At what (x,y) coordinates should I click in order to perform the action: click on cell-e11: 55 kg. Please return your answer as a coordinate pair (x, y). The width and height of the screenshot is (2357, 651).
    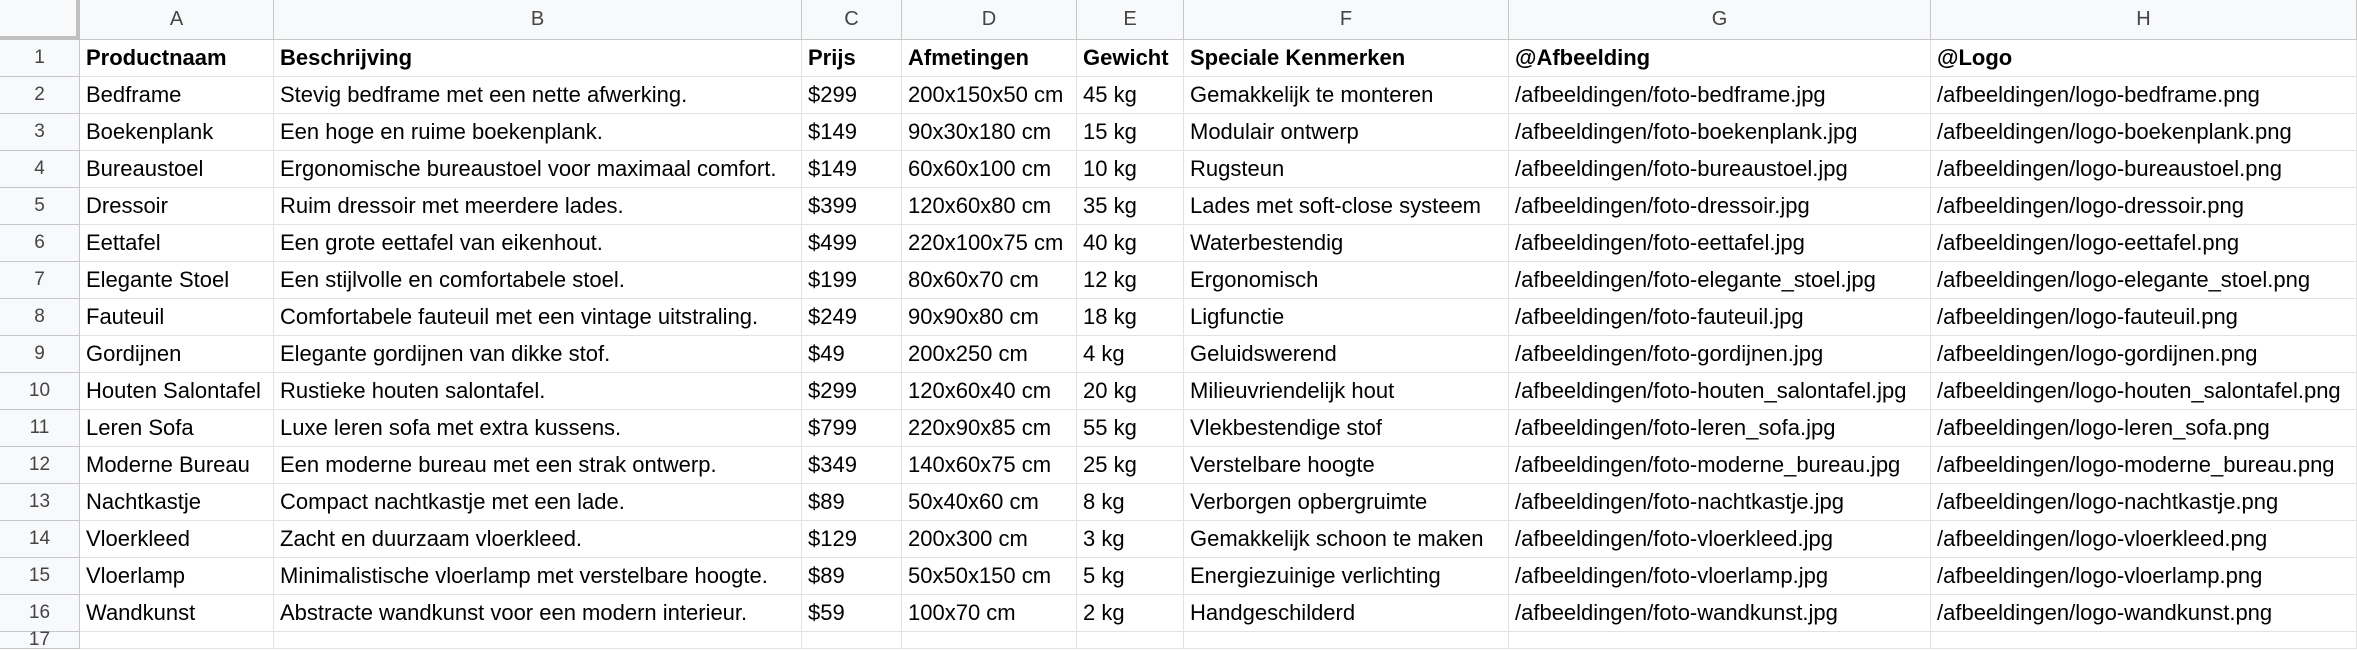
    Looking at the image, I should click on (1130, 428).